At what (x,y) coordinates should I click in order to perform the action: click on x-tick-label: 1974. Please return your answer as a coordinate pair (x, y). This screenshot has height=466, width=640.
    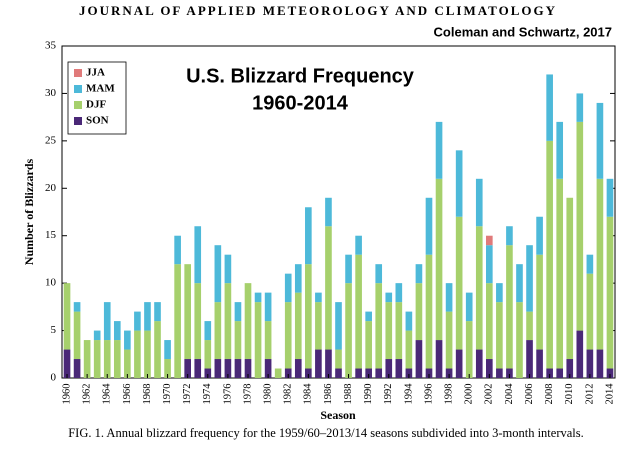
    Looking at the image, I should click on (207, 394).